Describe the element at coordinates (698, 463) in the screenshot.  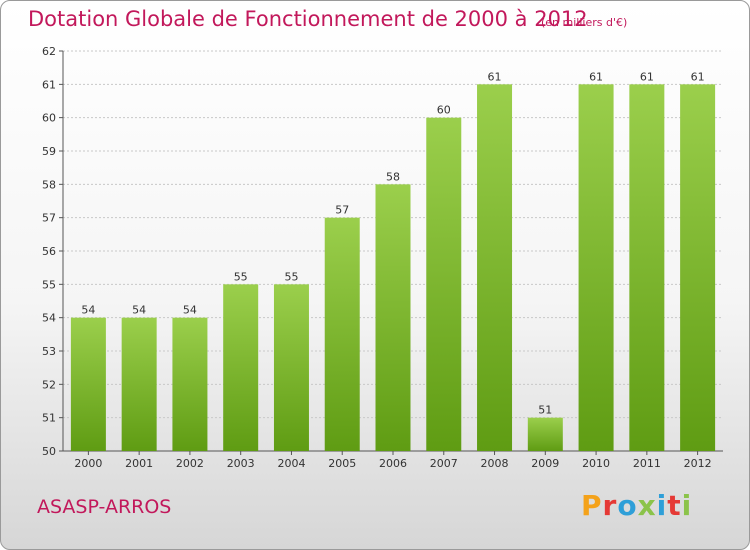
I see `x-tick-label: 2012` at that location.